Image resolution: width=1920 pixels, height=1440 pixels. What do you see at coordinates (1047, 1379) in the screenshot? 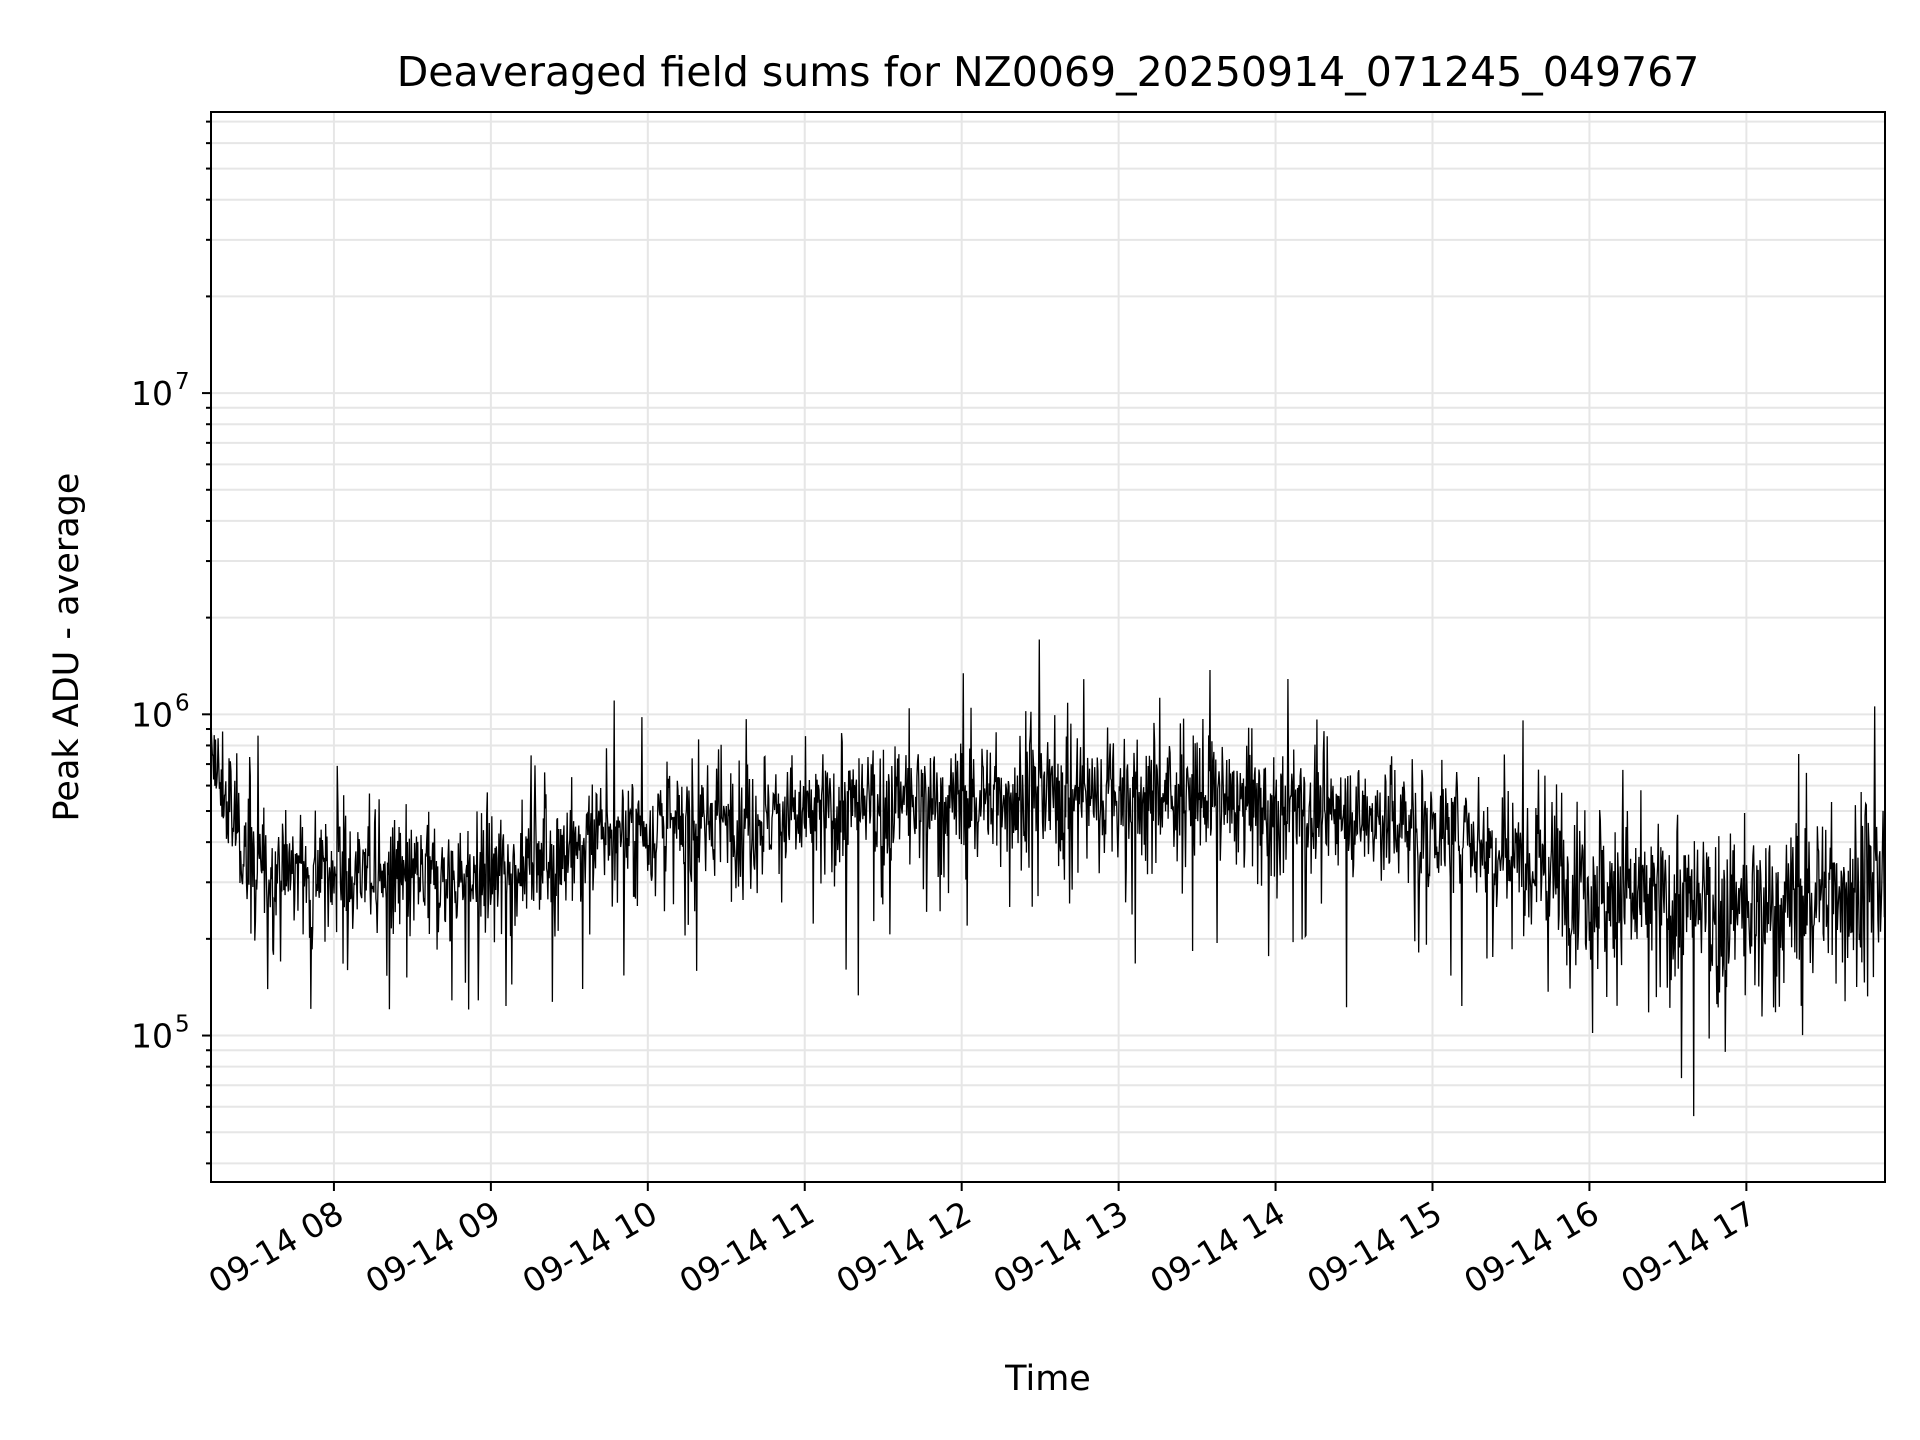
I see `x-axis-label: Time` at bounding box center [1047, 1379].